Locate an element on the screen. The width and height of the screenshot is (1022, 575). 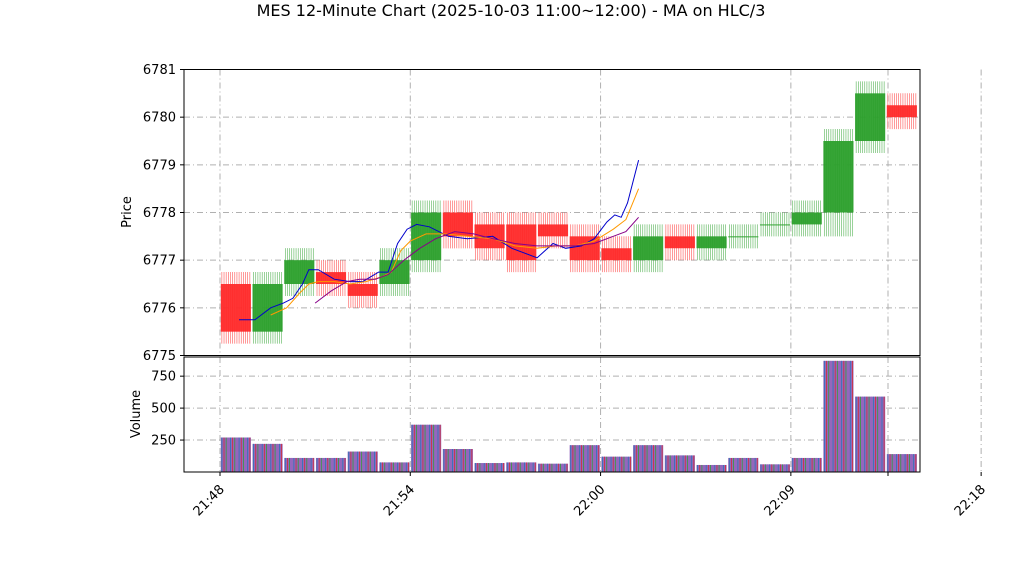
price-tick-label: 6779 is located at coordinates (159, 165).